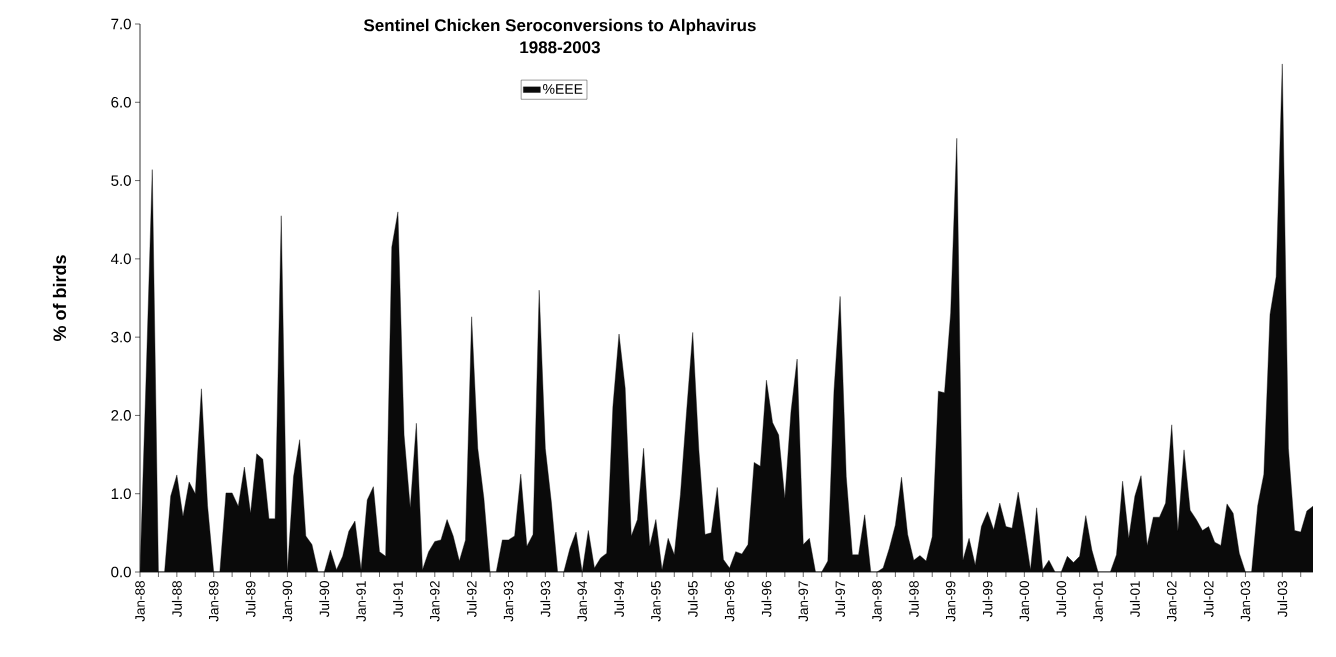  I want to click on x-tick-label: Jan-98, so click(877, 601).